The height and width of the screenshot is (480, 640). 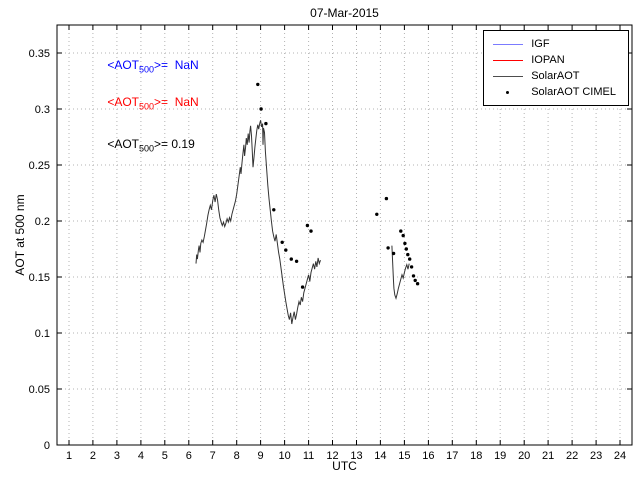 What do you see at coordinates (572, 456) in the screenshot?
I see `svg-text: 22` at bounding box center [572, 456].